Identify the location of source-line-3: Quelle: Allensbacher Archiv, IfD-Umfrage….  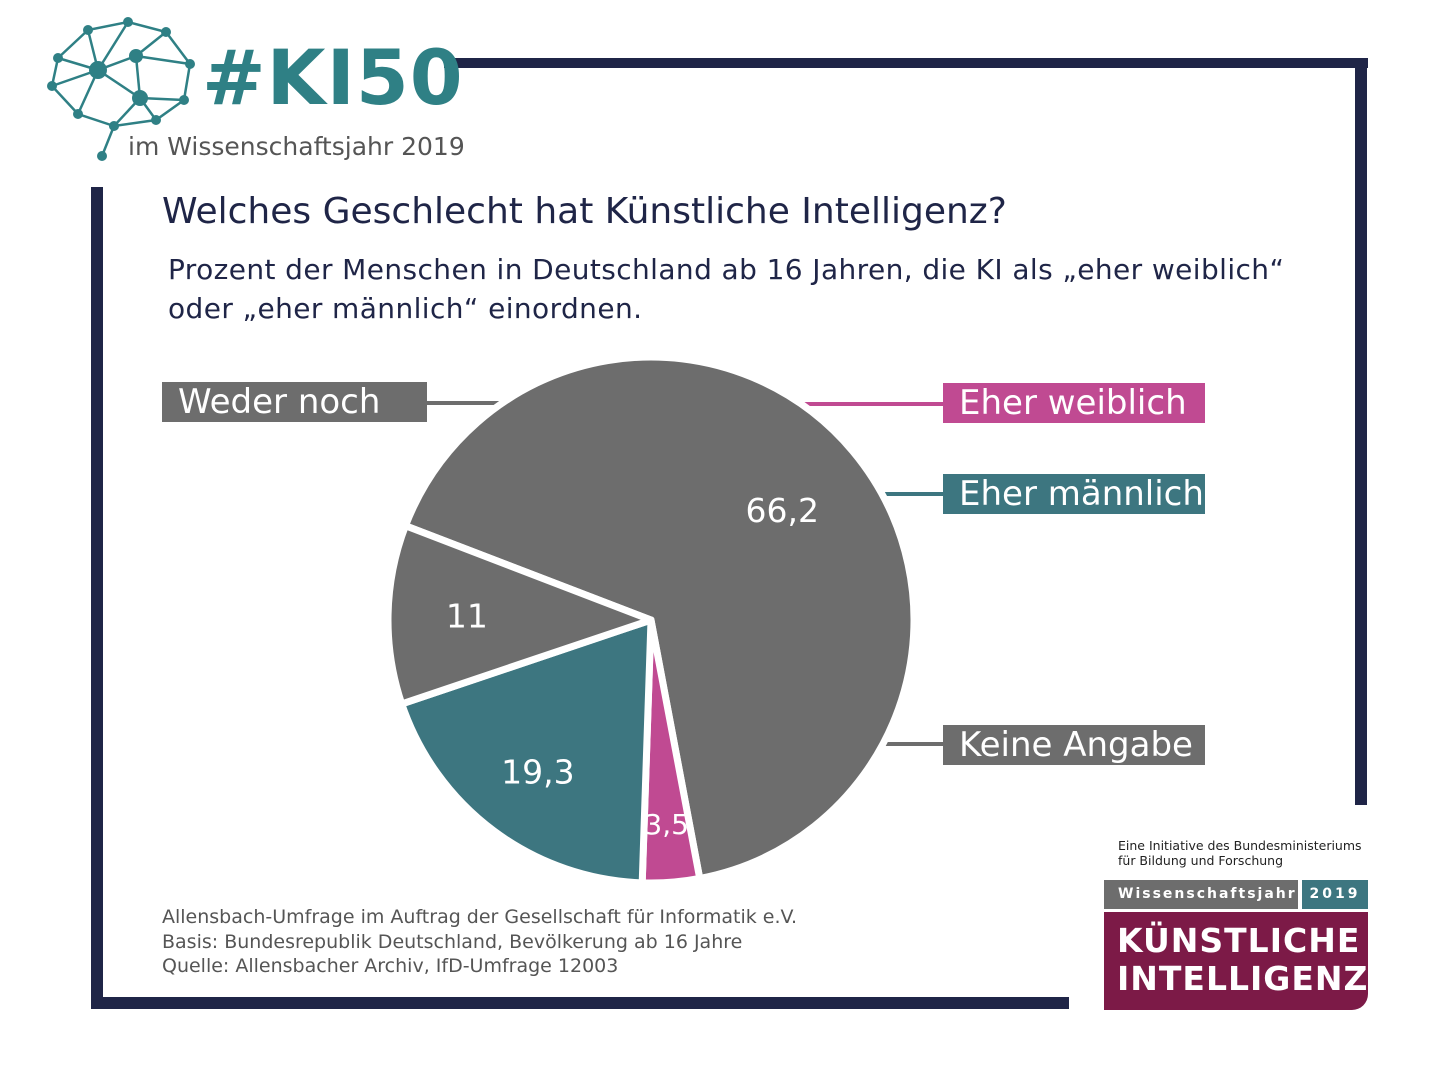
(390, 966).